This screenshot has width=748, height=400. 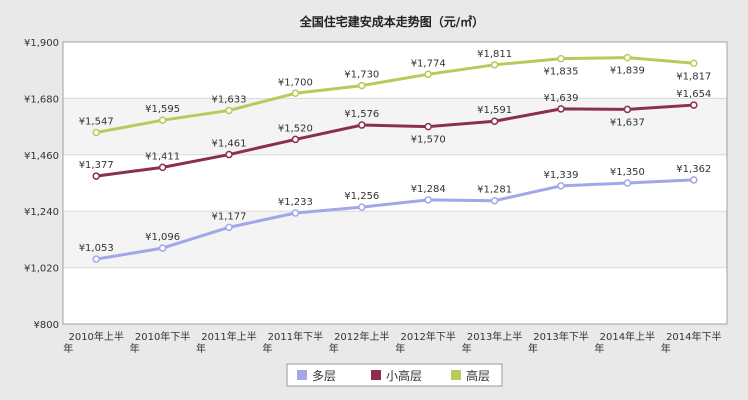 What do you see at coordinates (478, 375) in the screenshot?
I see `legend-entry: 高层` at bounding box center [478, 375].